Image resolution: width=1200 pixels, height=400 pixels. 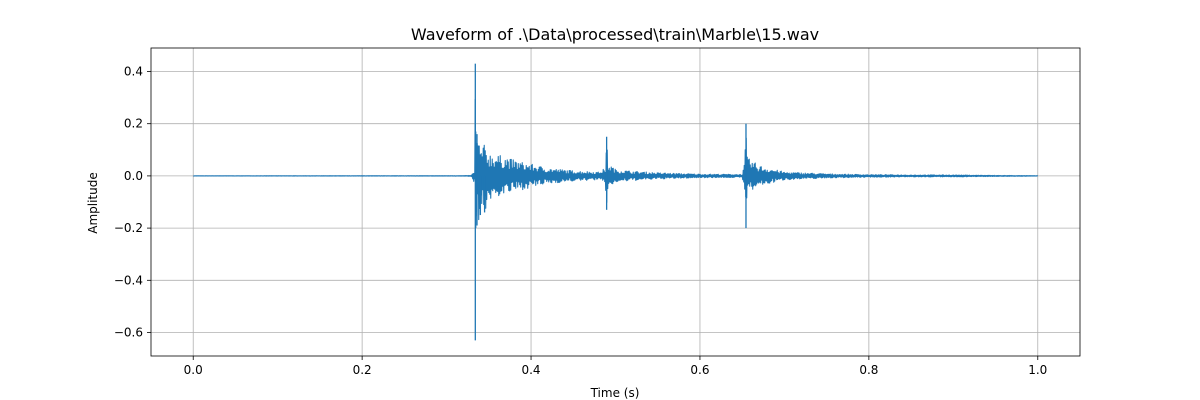 I want to click on y-tick-label: −0.4, so click(x=128, y=280).